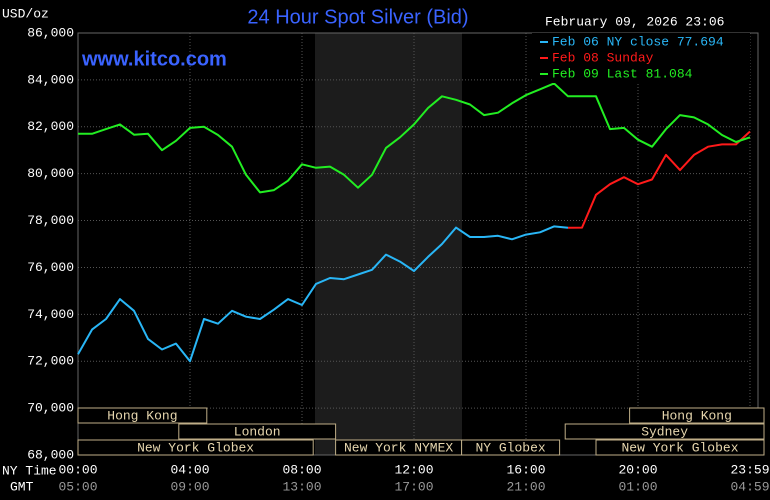 This screenshot has height=500, width=770. I want to click on x2-tick-label: 21:00, so click(525, 486).